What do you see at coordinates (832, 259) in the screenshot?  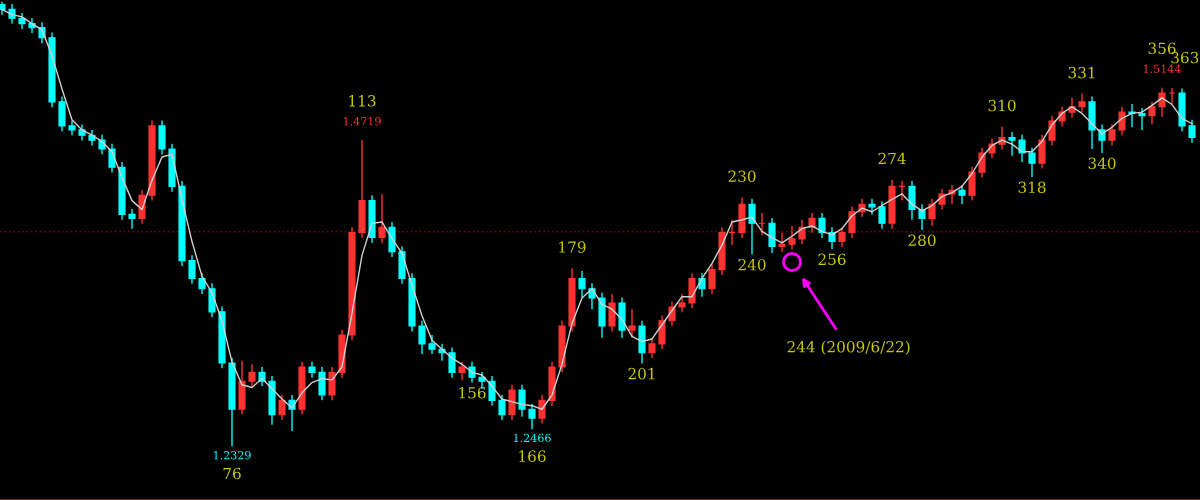 I see `annotation: 256` at bounding box center [832, 259].